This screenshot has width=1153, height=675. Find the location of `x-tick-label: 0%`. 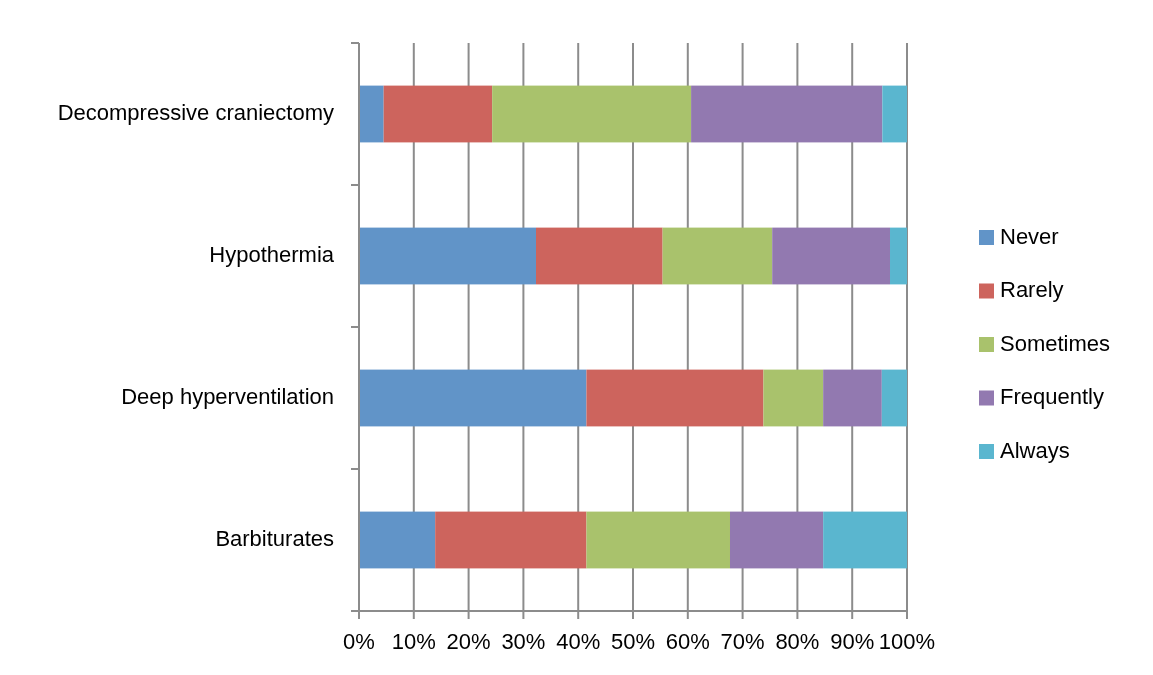

x-tick-label: 0% is located at coordinates (359, 641).